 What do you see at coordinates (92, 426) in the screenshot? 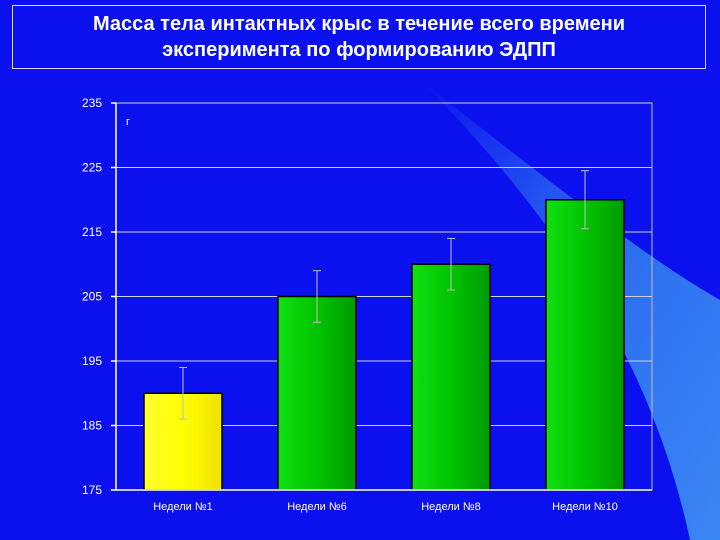
I see `y-tick-label: 185` at bounding box center [92, 426].